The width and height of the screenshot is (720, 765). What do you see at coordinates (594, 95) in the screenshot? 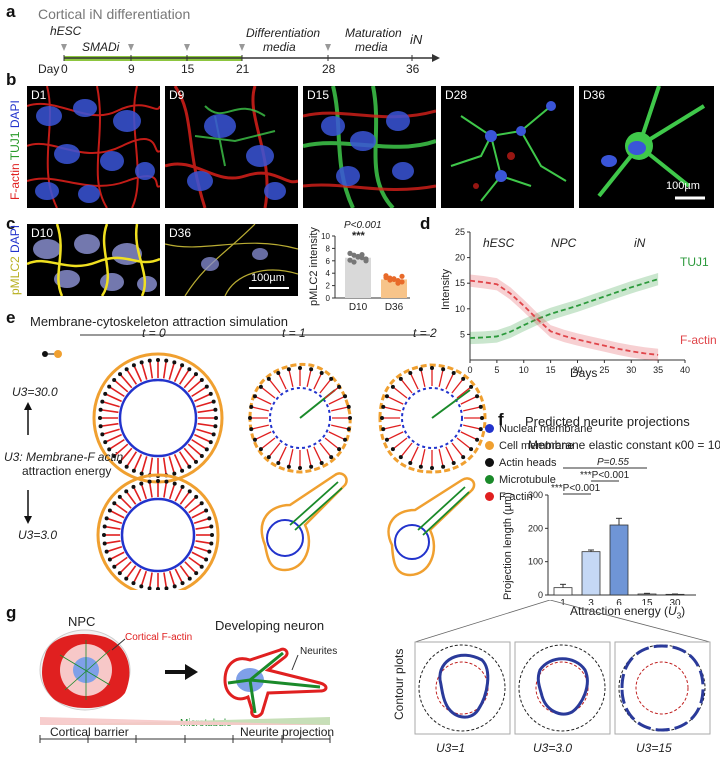
I see `micrograph-label-d36: D36` at bounding box center [594, 95].